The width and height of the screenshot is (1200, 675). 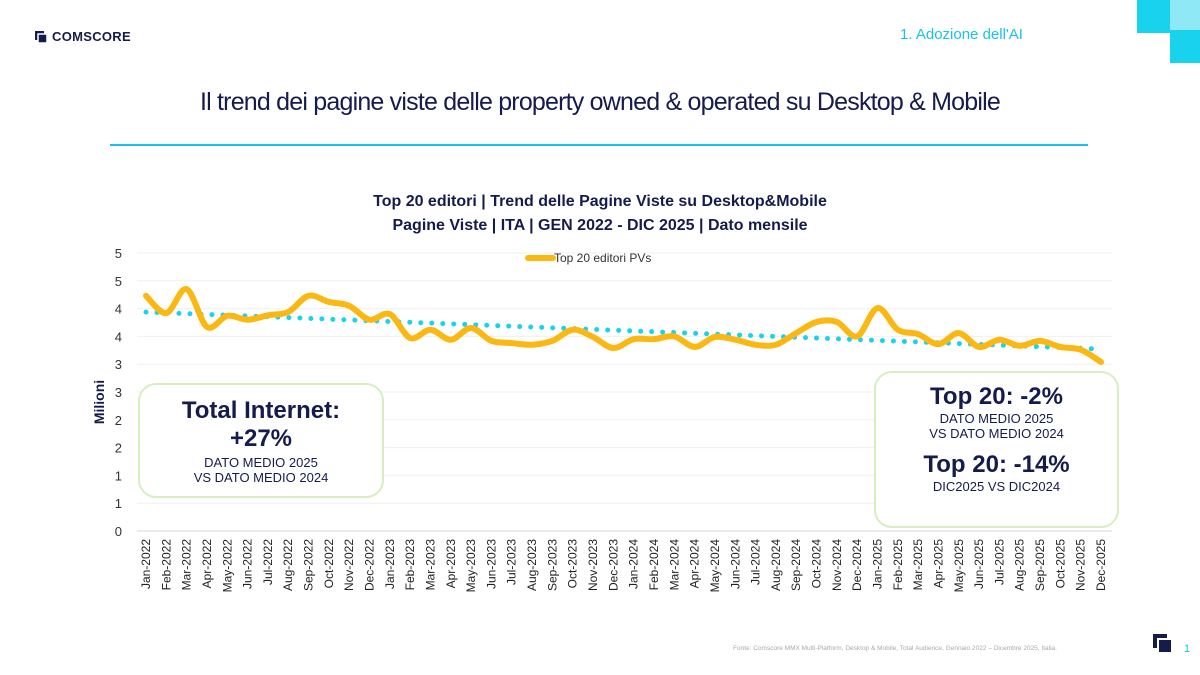 What do you see at coordinates (1081, 565) in the screenshot?
I see `x-tick-label: Nov-2025` at bounding box center [1081, 565].